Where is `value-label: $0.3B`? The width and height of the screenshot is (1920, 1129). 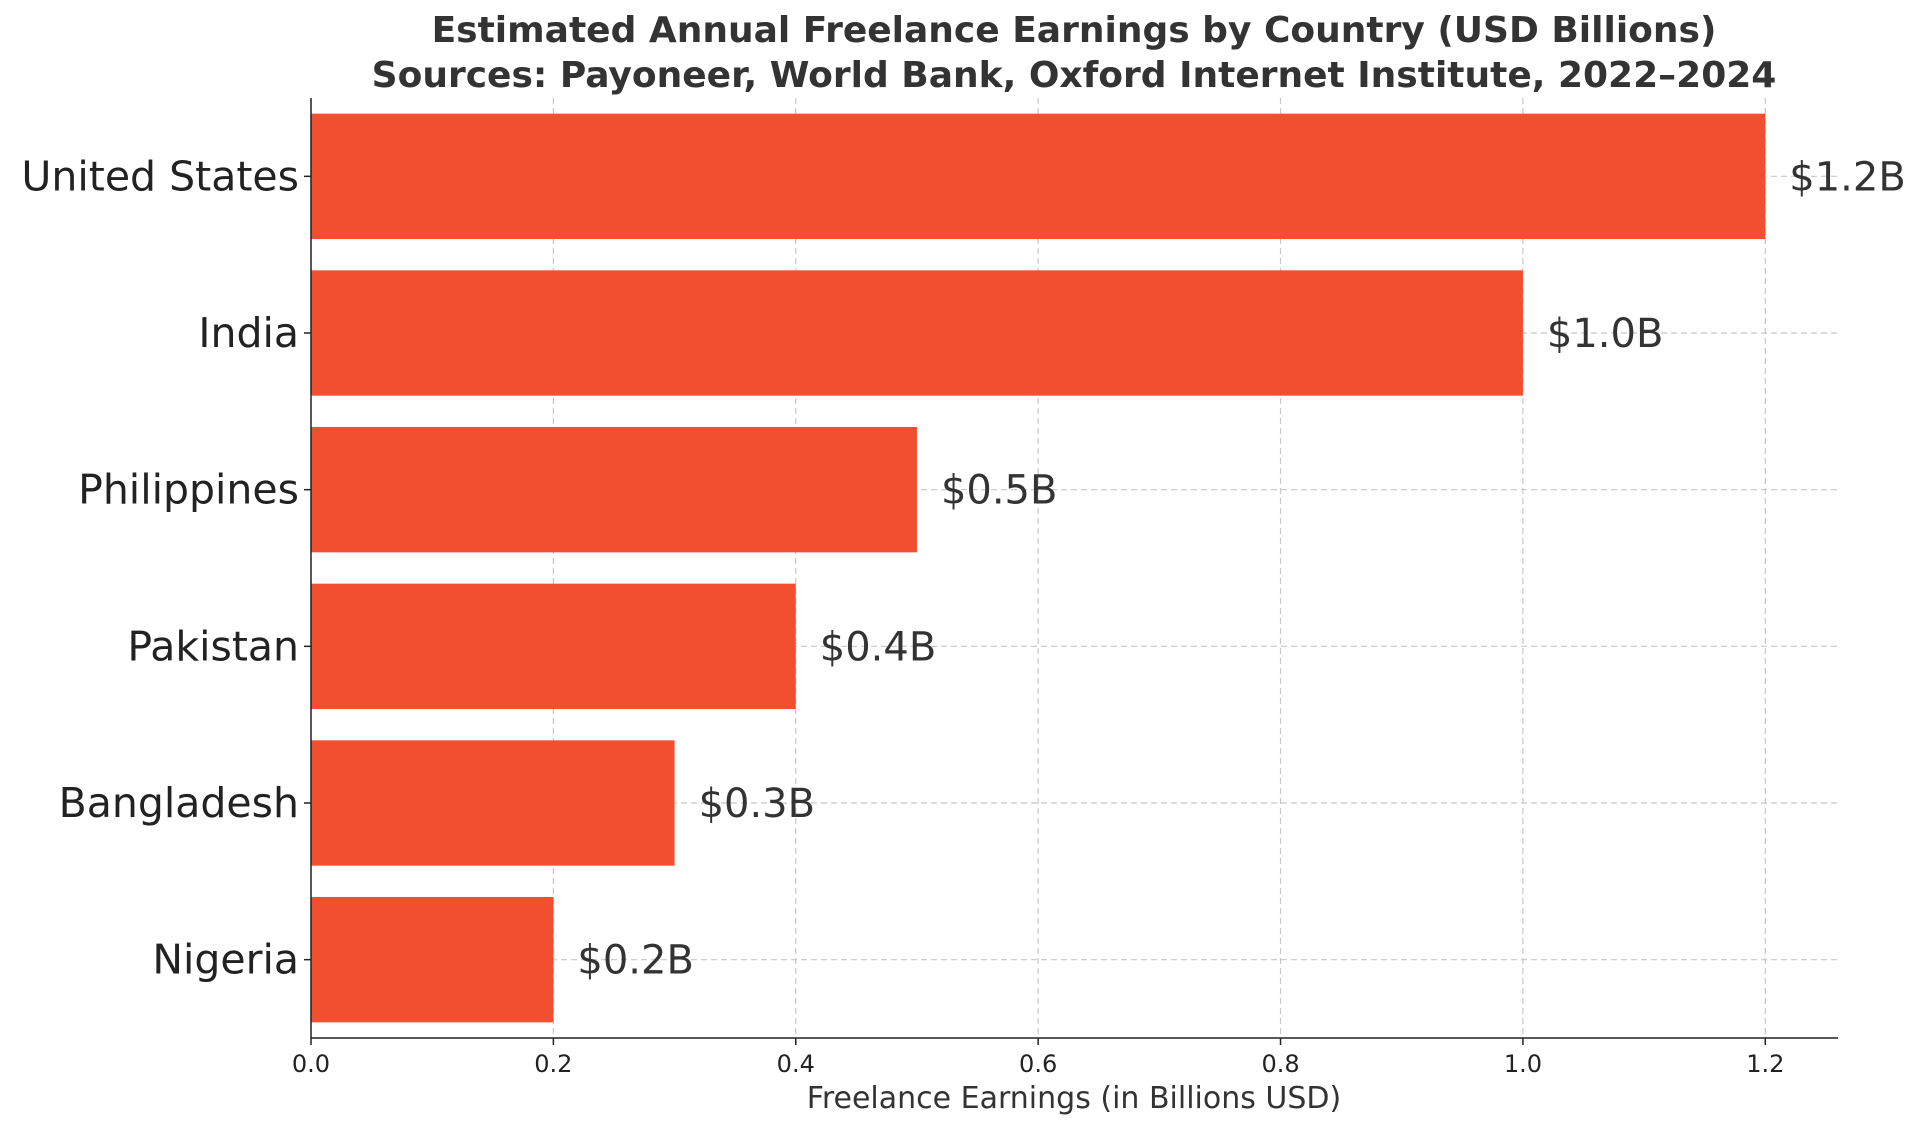
value-label: $0.3B is located at coordinates (757, 804).